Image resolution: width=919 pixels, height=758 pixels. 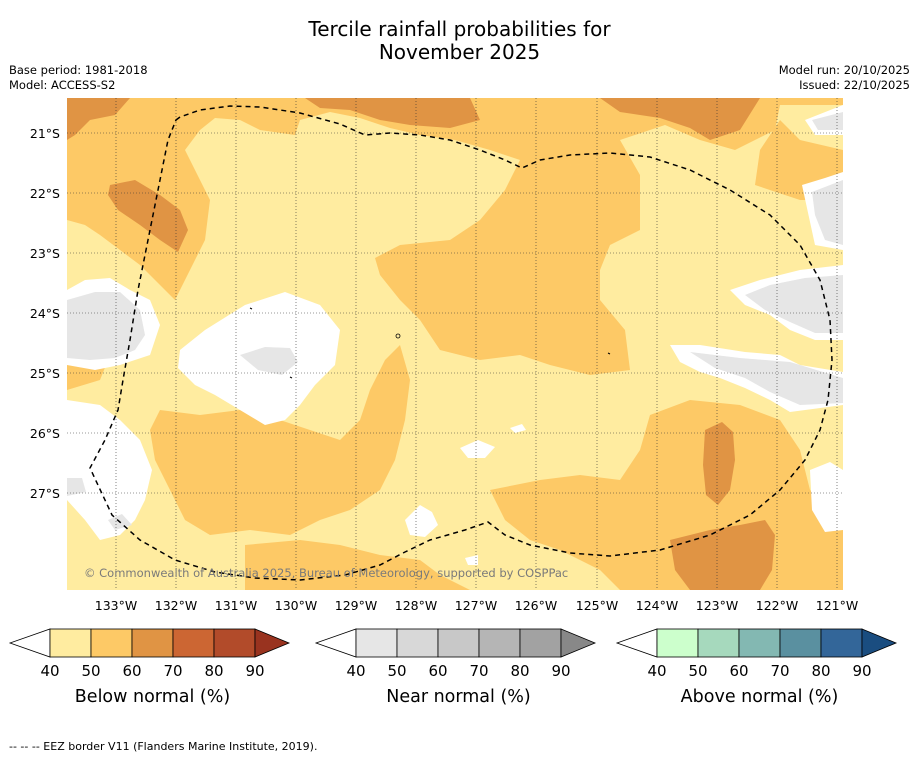 What do you see at coordinates (62, 85) in the screenshot?
I see `model-name: Model: ACCESS-S2` at bounding box center [62, 85].